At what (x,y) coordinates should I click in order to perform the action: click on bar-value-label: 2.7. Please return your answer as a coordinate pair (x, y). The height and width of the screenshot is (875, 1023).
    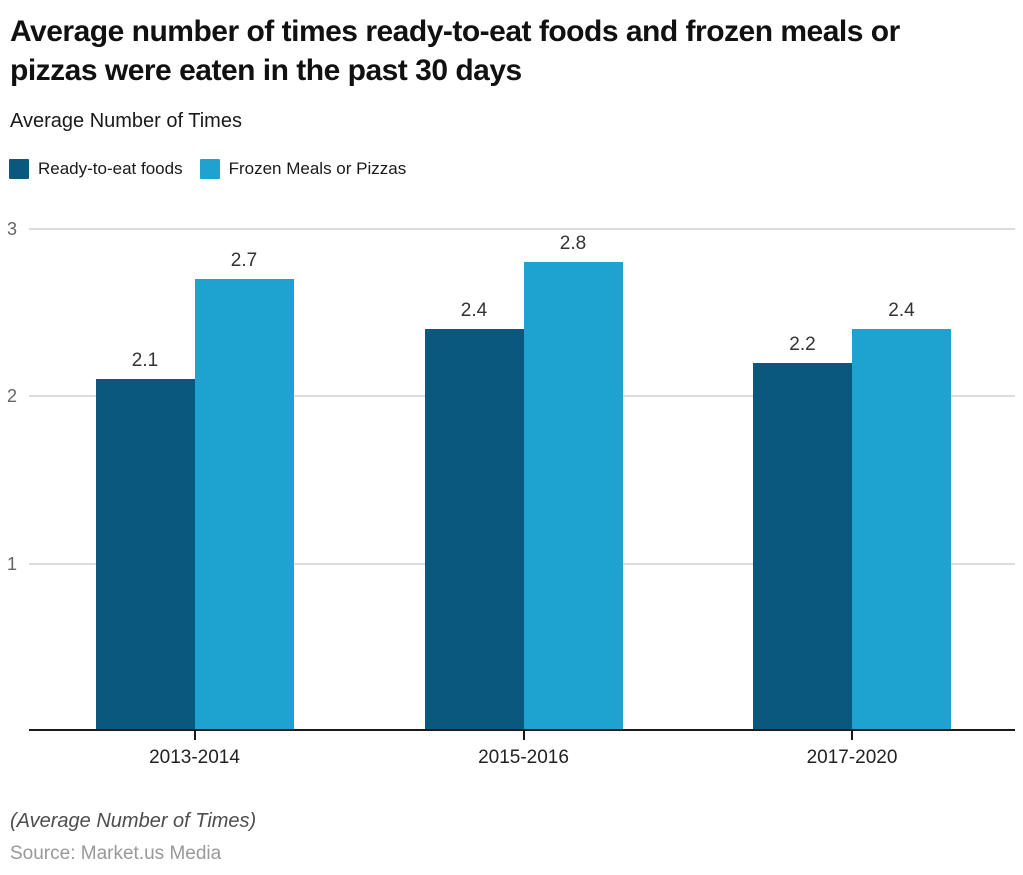
    Looking at the image, I should click on (244, 260).